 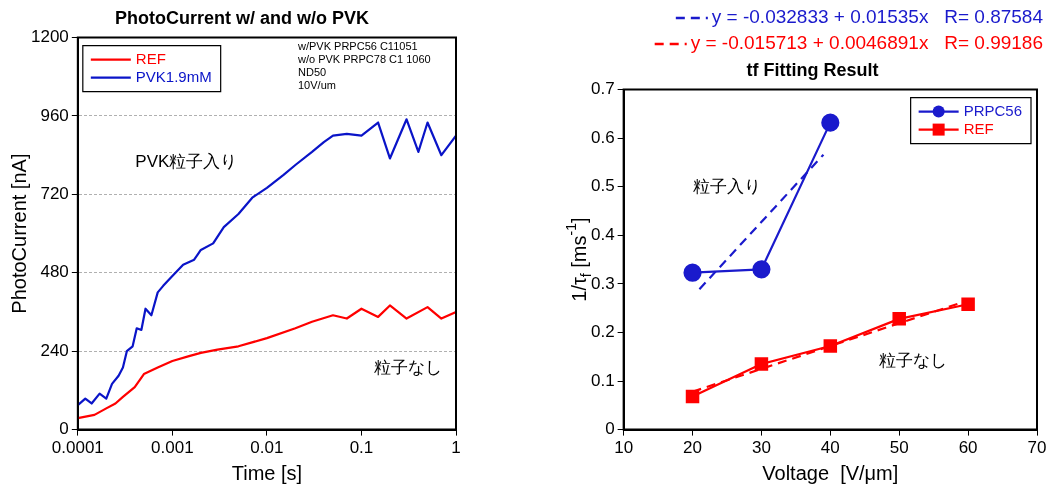 I want to click on y-tick-label: 480, so click(x=54, y=272).